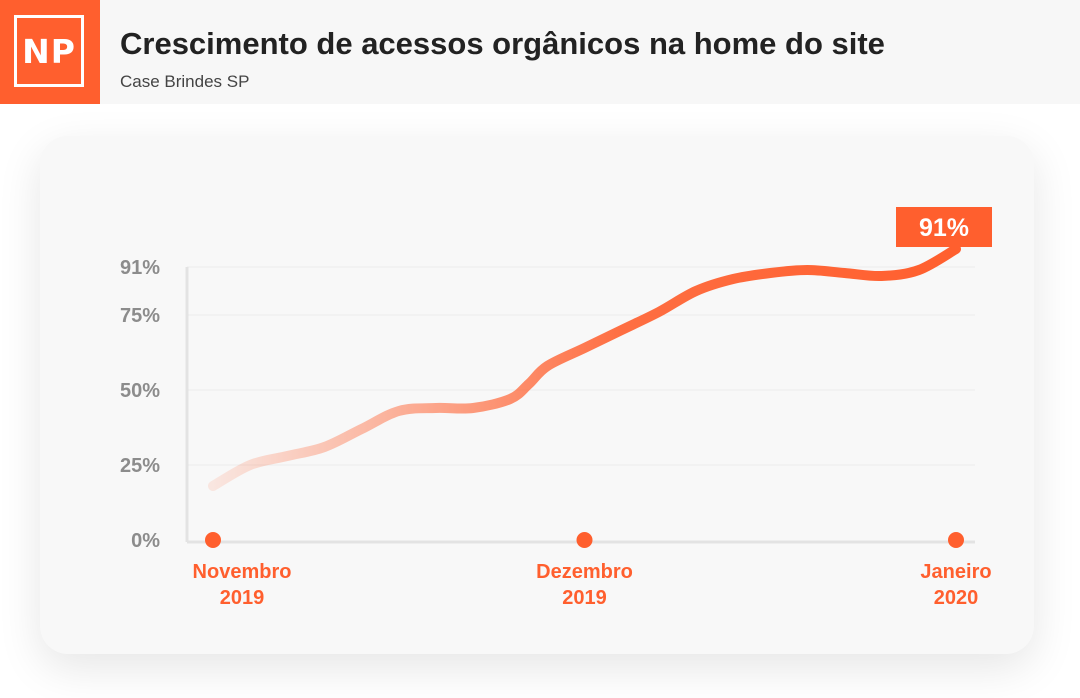 Image resolution: width=1080 pixels, height=698 pixels. Describe the element at coordinates (140, 466) in the screenshot. I see `y-tick-label: 25%` at that location.